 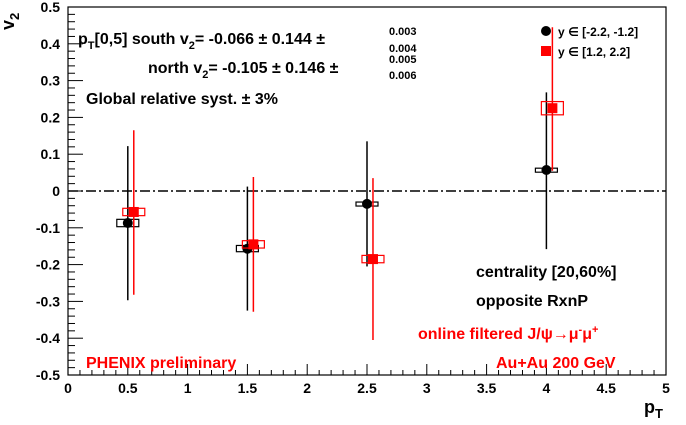 What do you see at coordinates (532, 301) in the screenshot?
I see `rxnp-annotation: opposite RxnP` at bounding box center [532, 301].